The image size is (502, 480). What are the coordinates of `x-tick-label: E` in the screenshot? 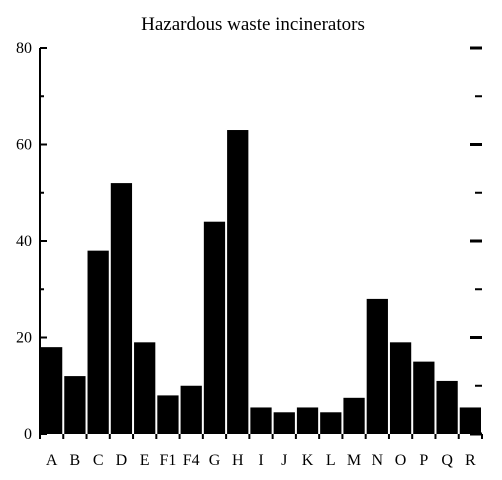 It's located at (145, 460).